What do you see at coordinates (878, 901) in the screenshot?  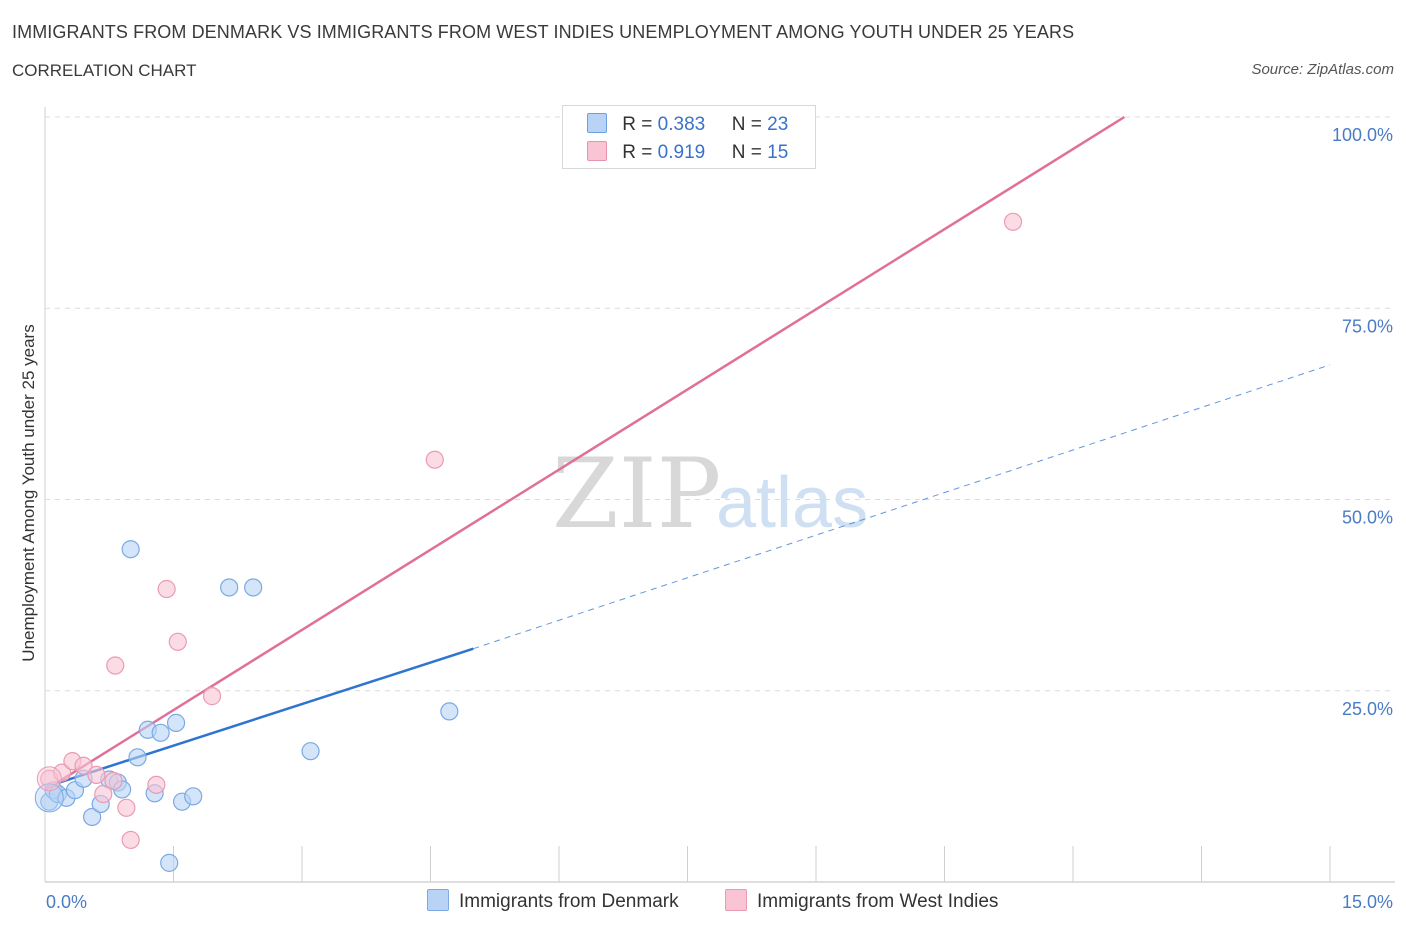 I see `bottom-legend-label-west-indies: Immigrants from West Indies` at bounding box center [878, 901].